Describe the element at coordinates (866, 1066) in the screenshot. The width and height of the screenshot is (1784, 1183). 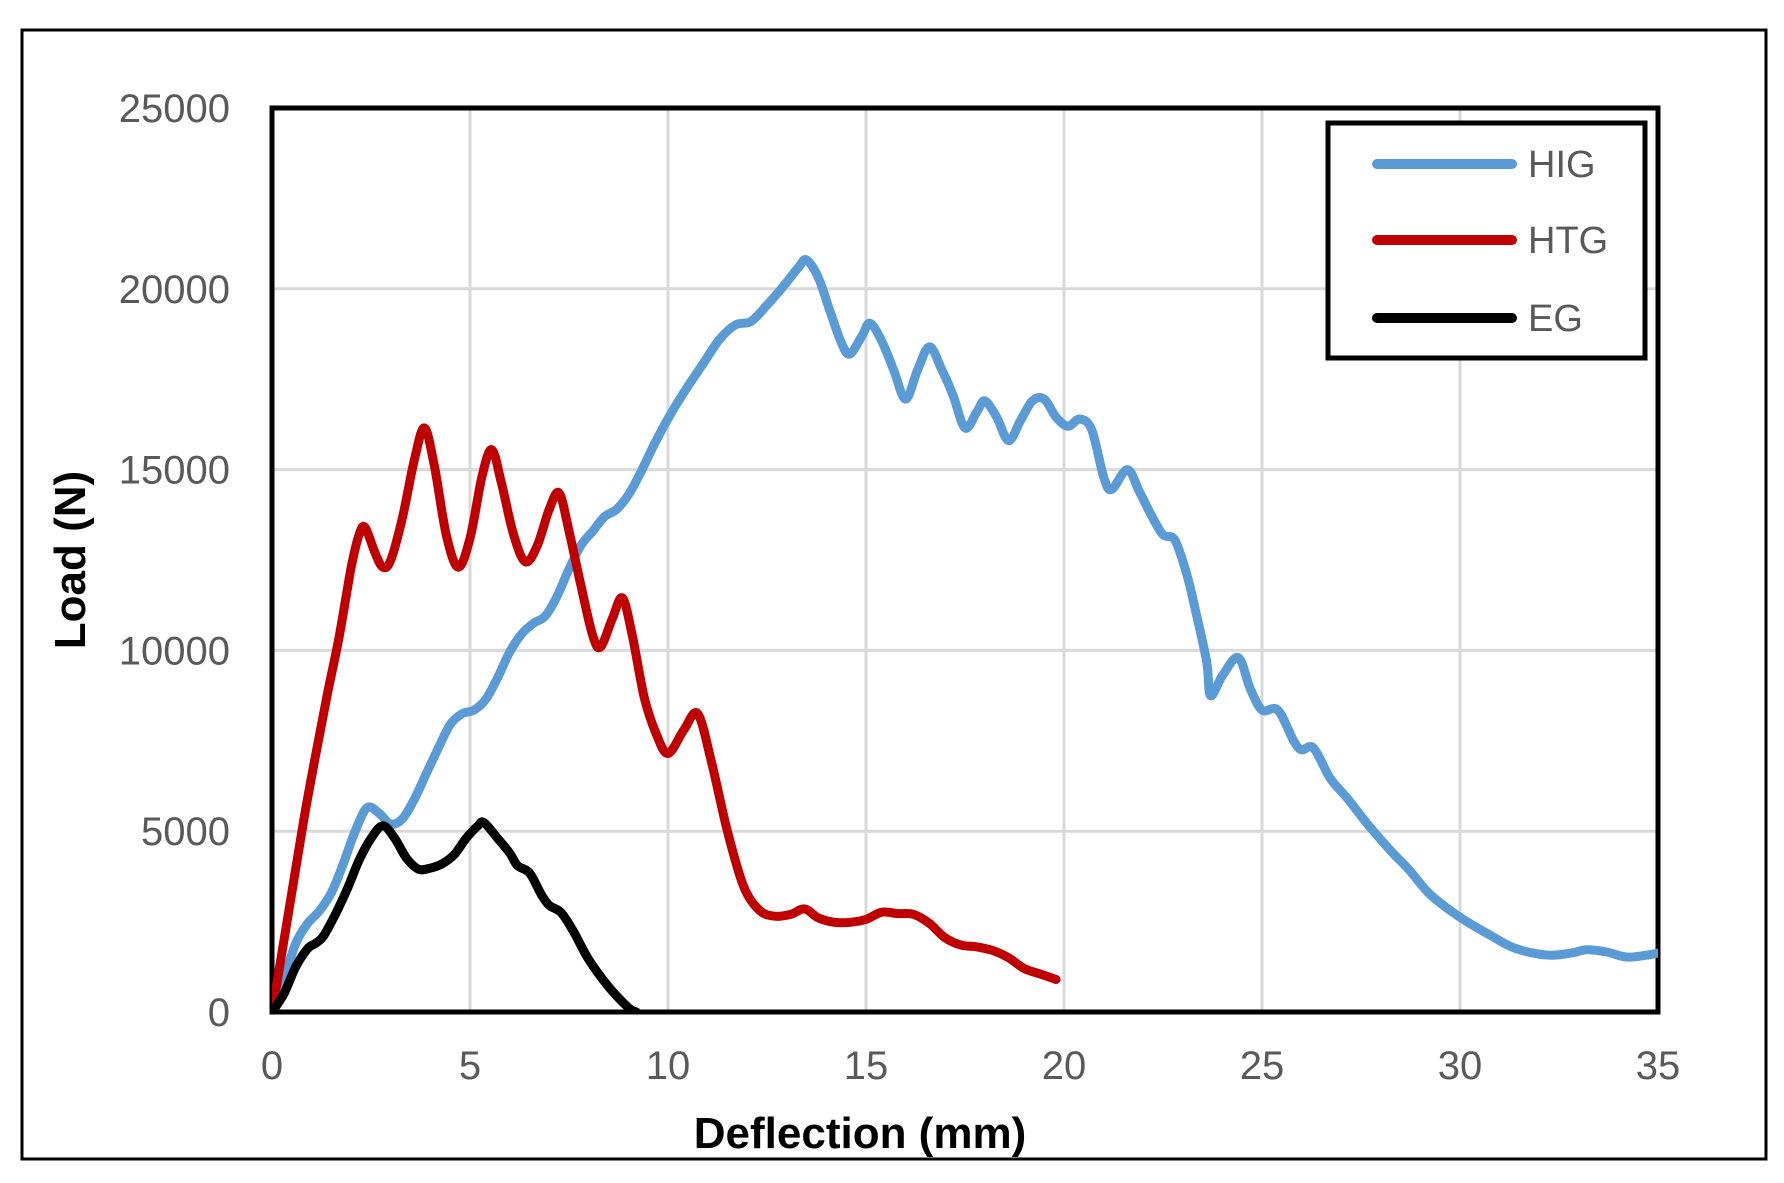
I see `x-tick-label: 15` at that location.